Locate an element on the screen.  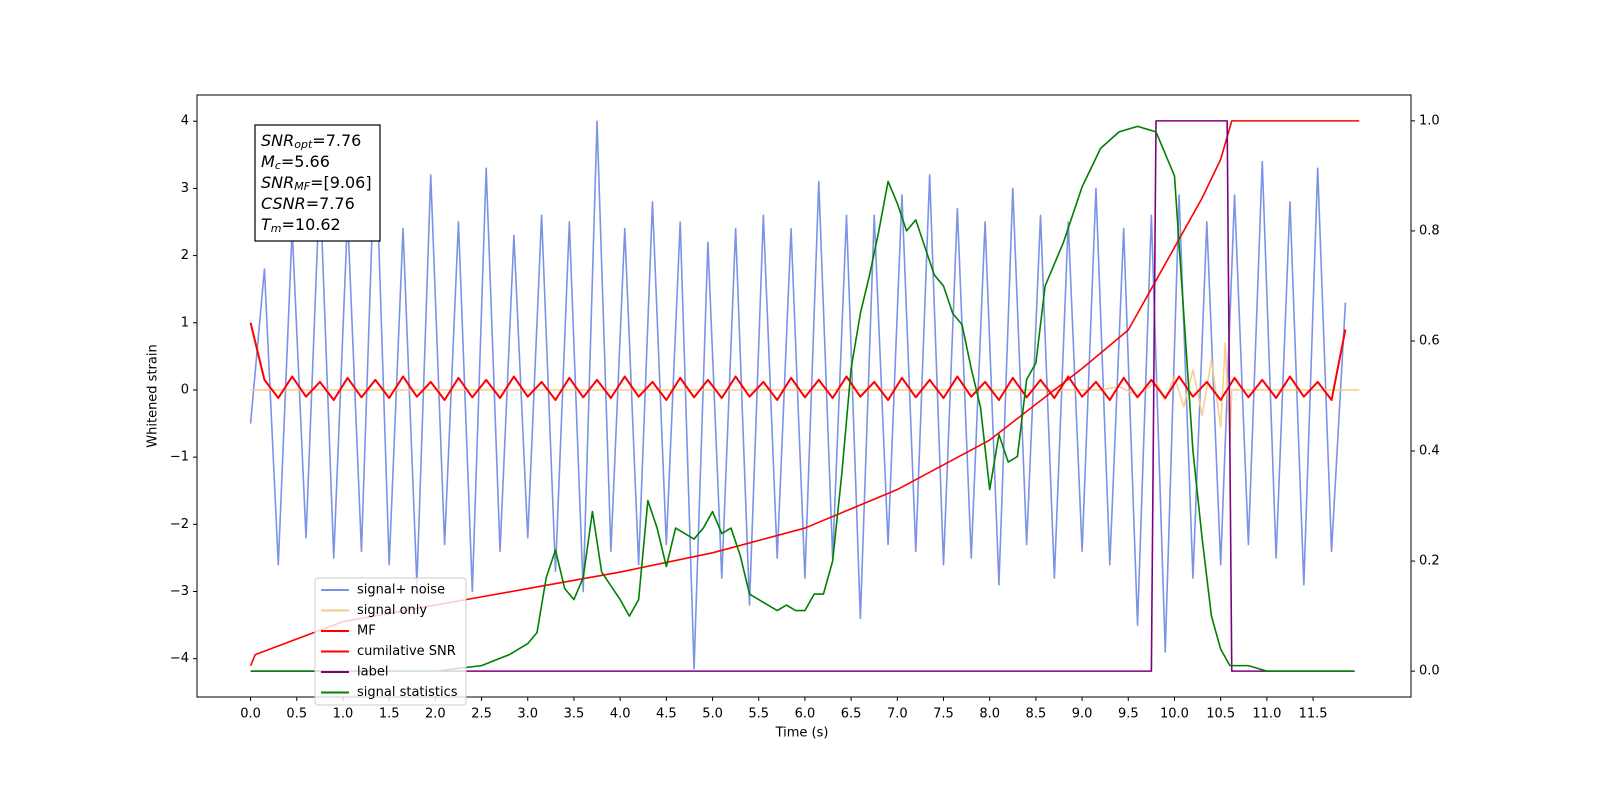
x-axis-label: Time (s) is located at coordinates (802, 733).